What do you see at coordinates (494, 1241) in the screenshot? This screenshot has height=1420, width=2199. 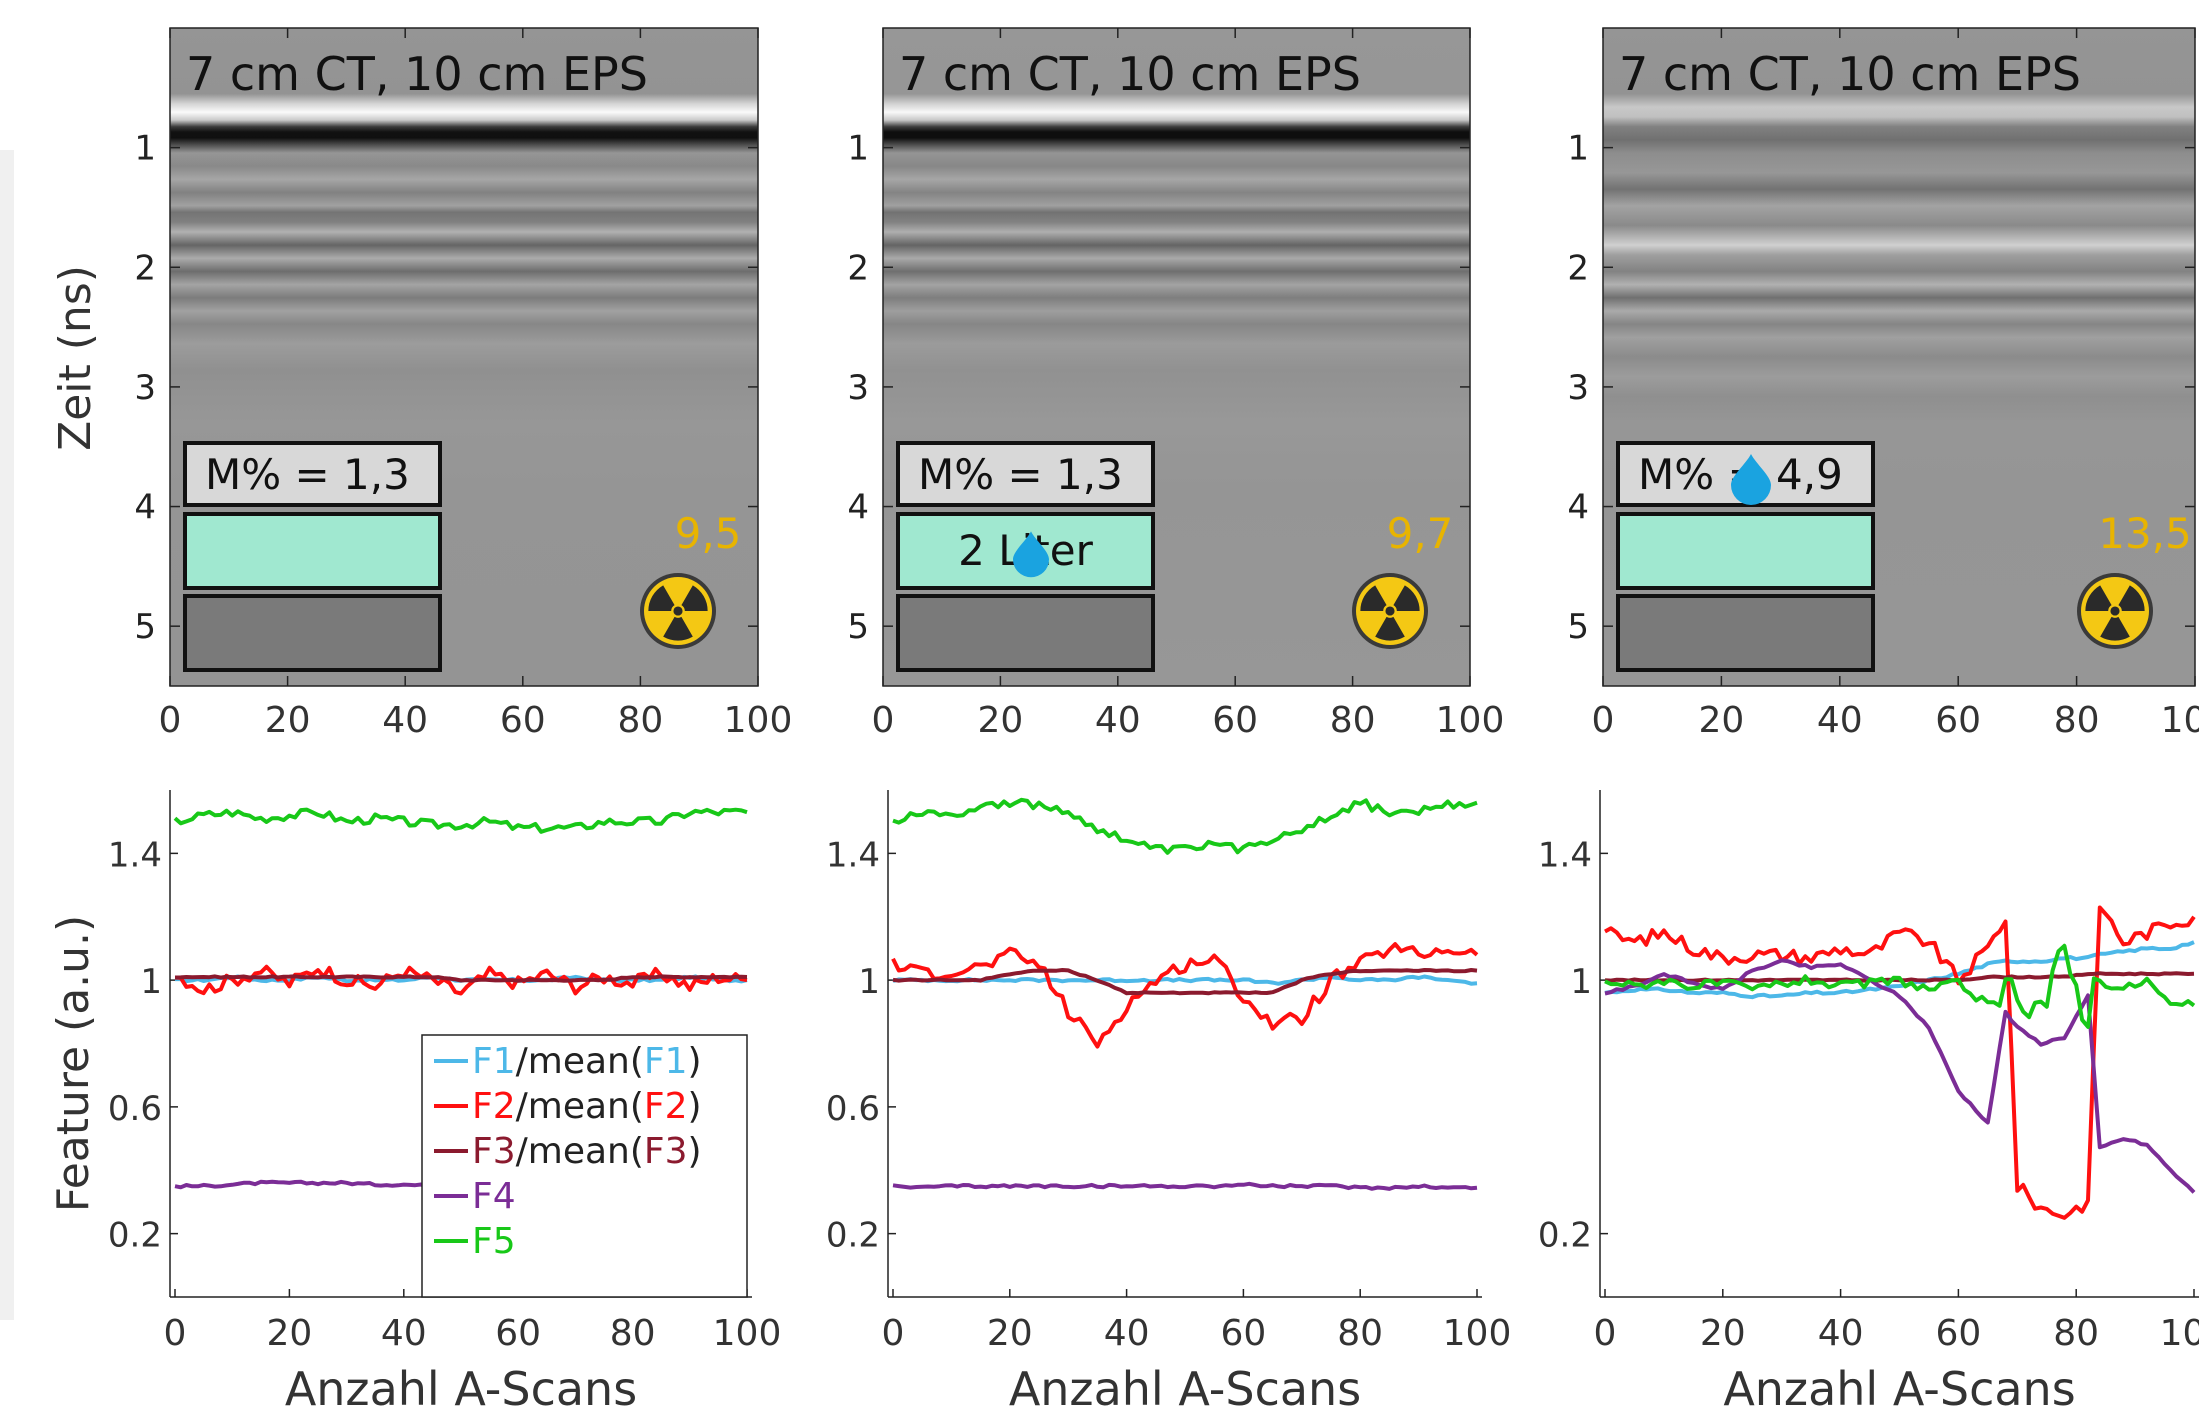 I see `legend-entry: F5` at bounding box center [494, 1241].